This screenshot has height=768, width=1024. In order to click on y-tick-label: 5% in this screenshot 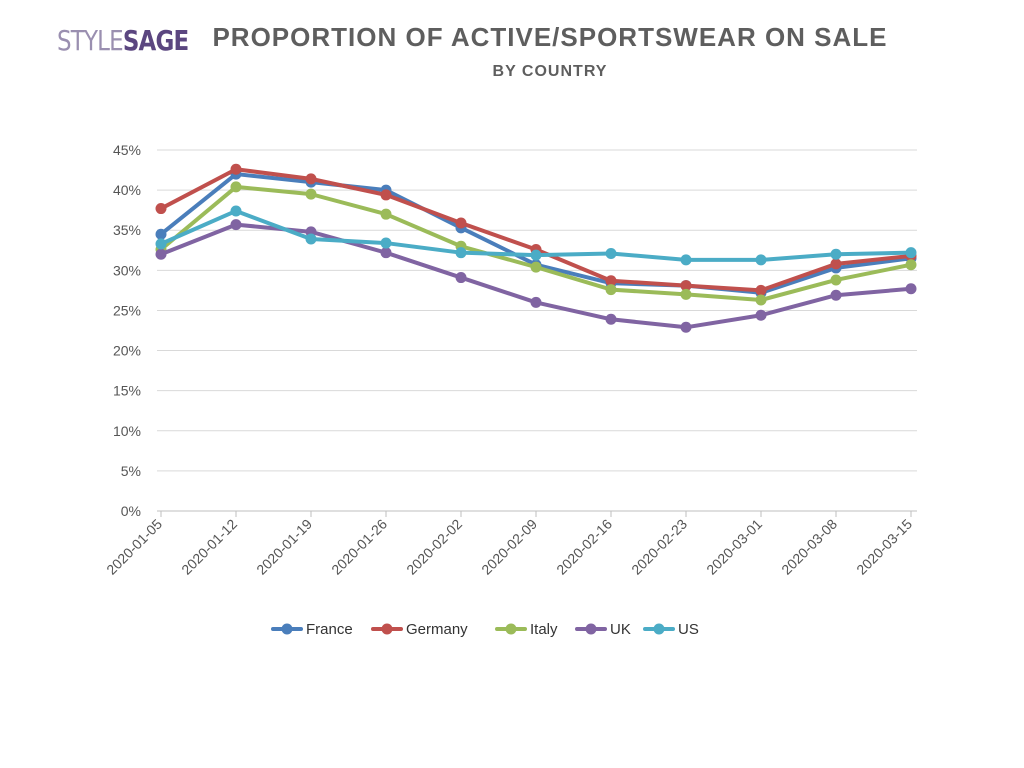, I will do `click(131, 471)`.